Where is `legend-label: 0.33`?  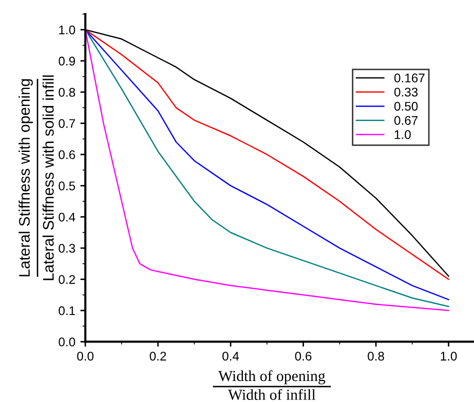 legend-label: 0.33 is located at coordinates (406, 92).